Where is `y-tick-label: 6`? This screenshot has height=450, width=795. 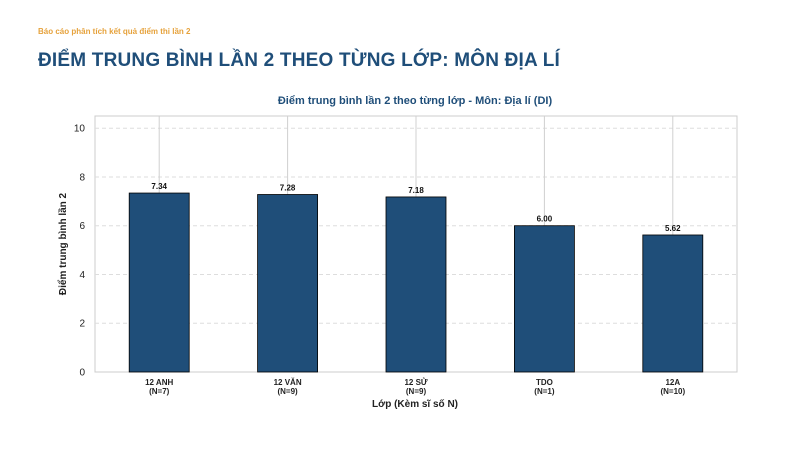 y-tick-label: 6 is located at coordinates (82, 226).